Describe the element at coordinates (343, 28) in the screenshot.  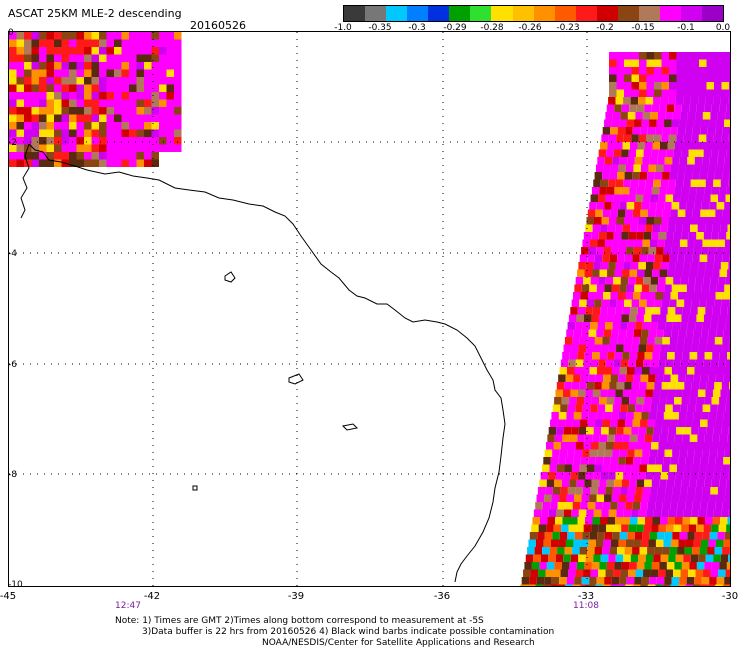
I see `colorbar-tick-label: -1.0` at that location.